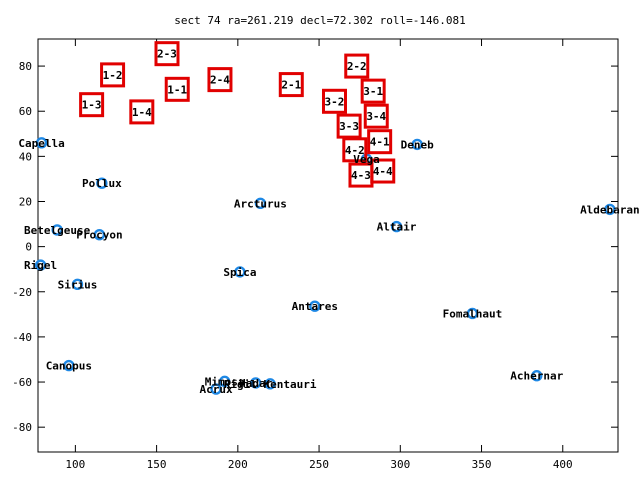 This screenshot has height=480, width=640. I want to click on sector-box-label: 1-1, so click(177, 89).